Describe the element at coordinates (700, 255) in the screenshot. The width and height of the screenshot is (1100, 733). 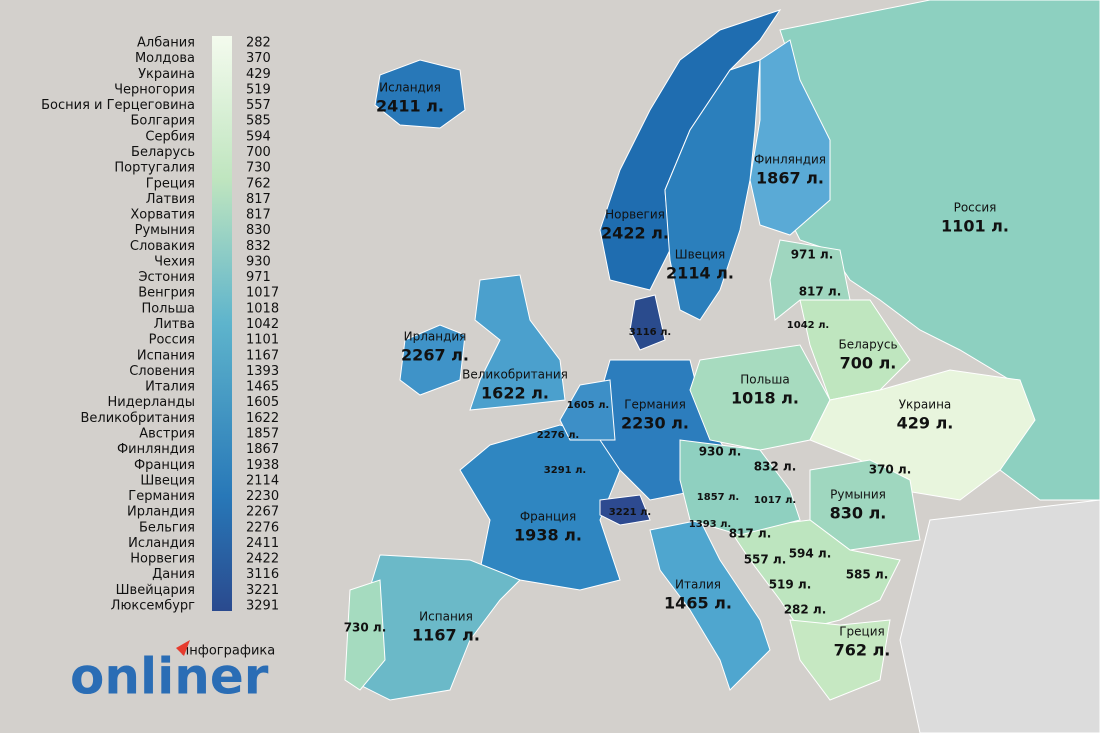
I see `country-name: Швеция` at that location.